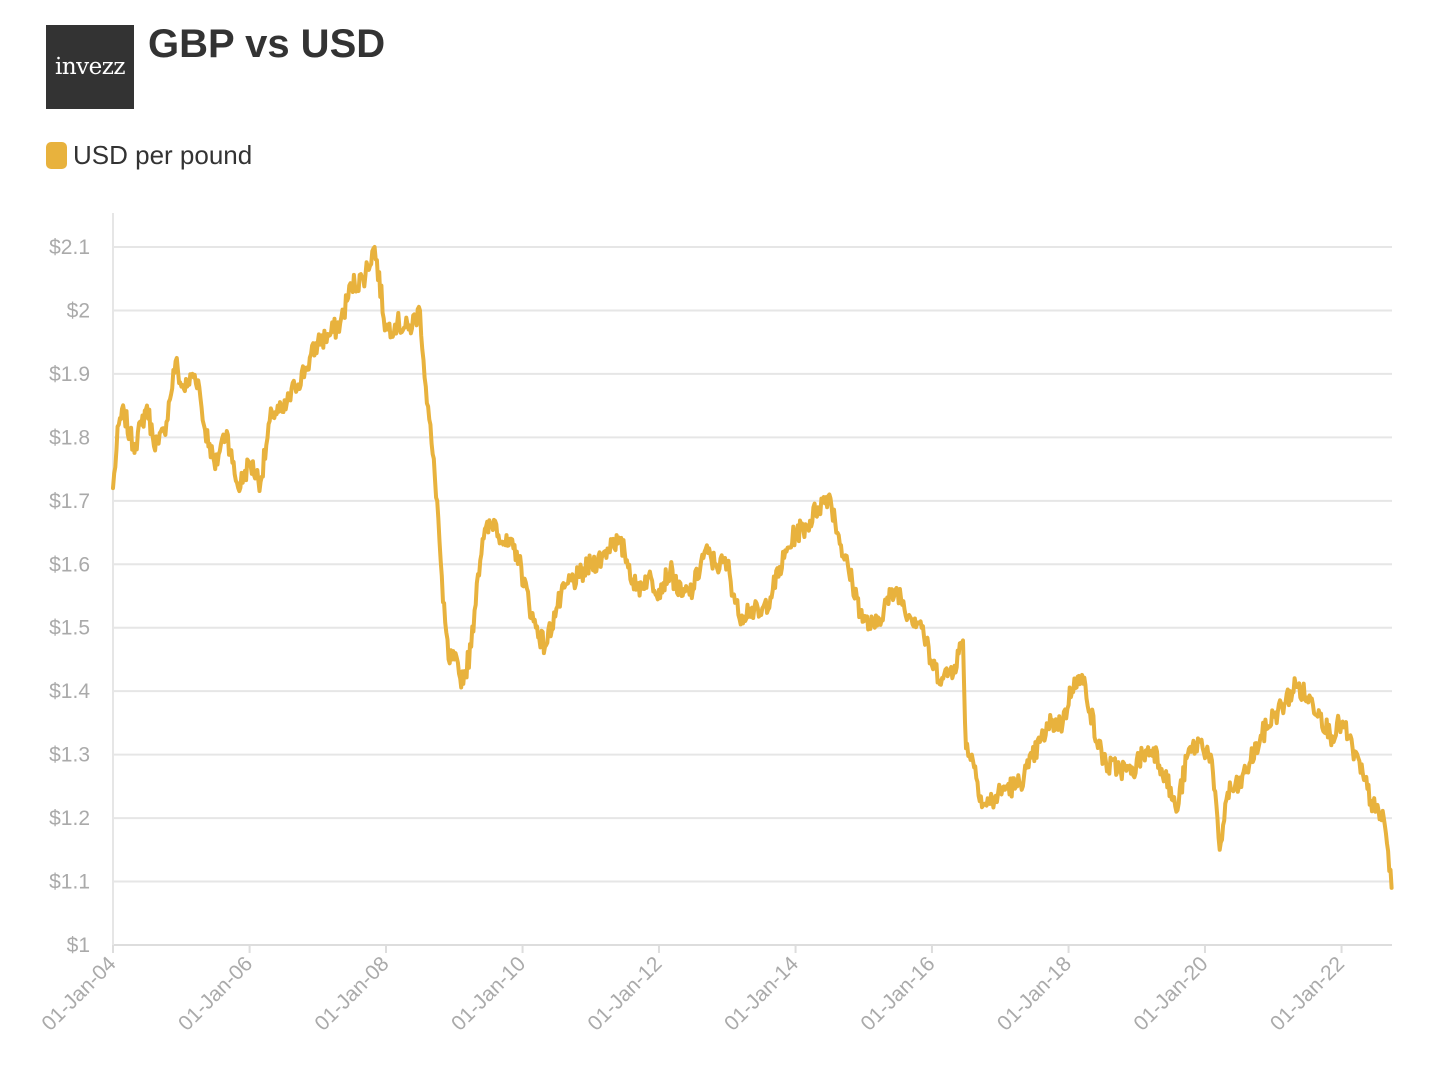 The width and height of the screenshot is (1443, 1075). Describe the element at coordinates (69, 247) in the screenshot. I see `y-tick-label: $2.1` at that location.